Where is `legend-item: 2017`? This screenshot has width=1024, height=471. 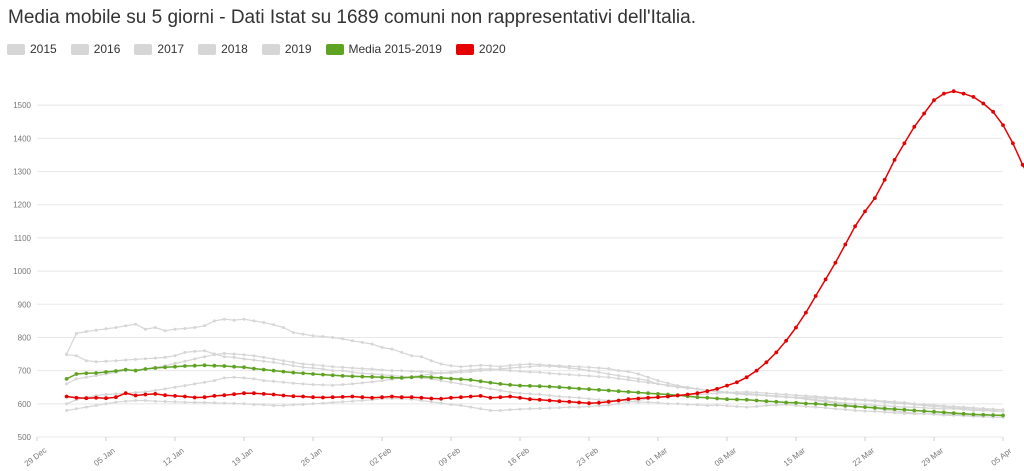
legend-item: 2017 is located at coordinates (159, 49).